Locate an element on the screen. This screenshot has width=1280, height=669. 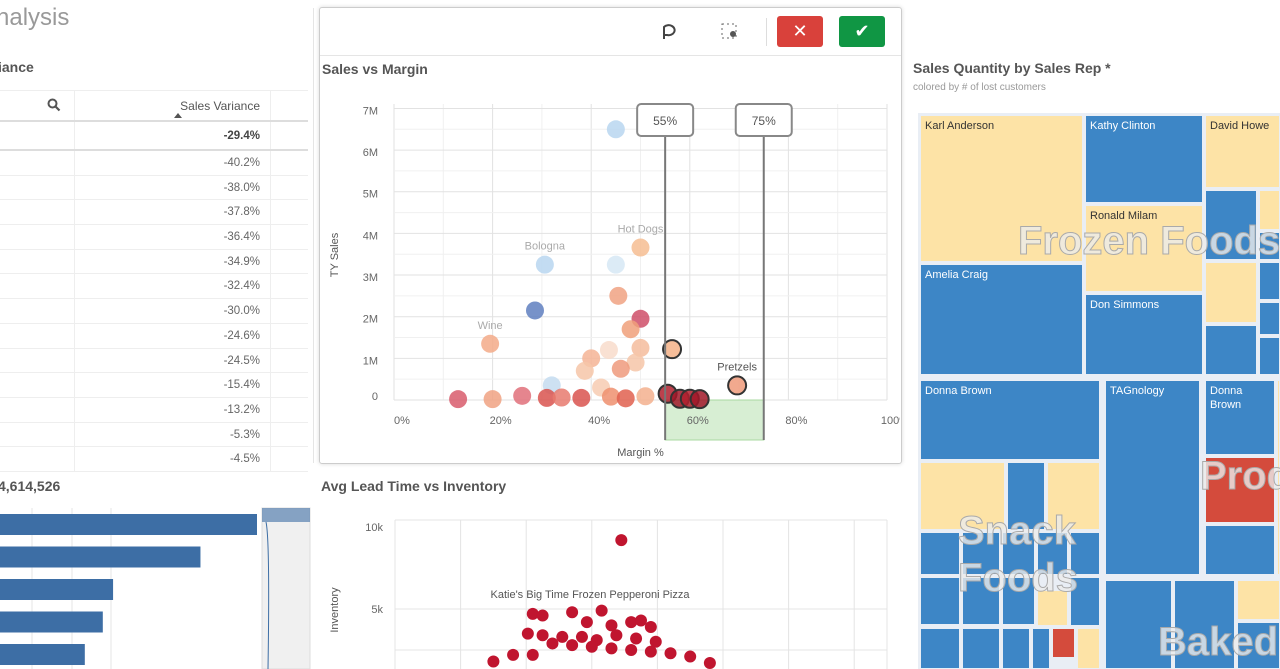
table-row: -5.3% is located at coordinates (154, 435).